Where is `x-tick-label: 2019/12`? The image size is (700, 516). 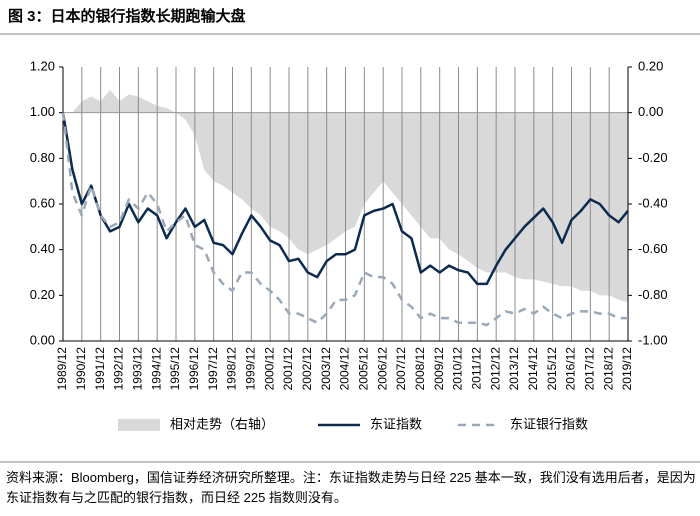 x-tick-label: 2019/12 is located at coordinates (627, 369).